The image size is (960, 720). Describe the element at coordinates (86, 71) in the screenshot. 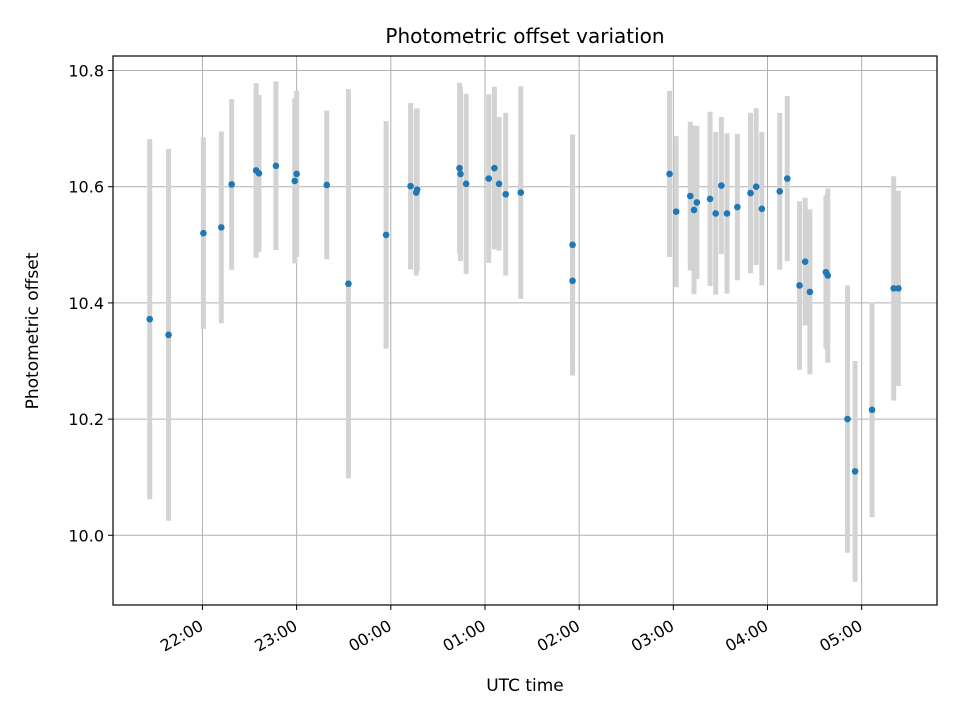

I see `y-tick-label: 10.8` at that location.